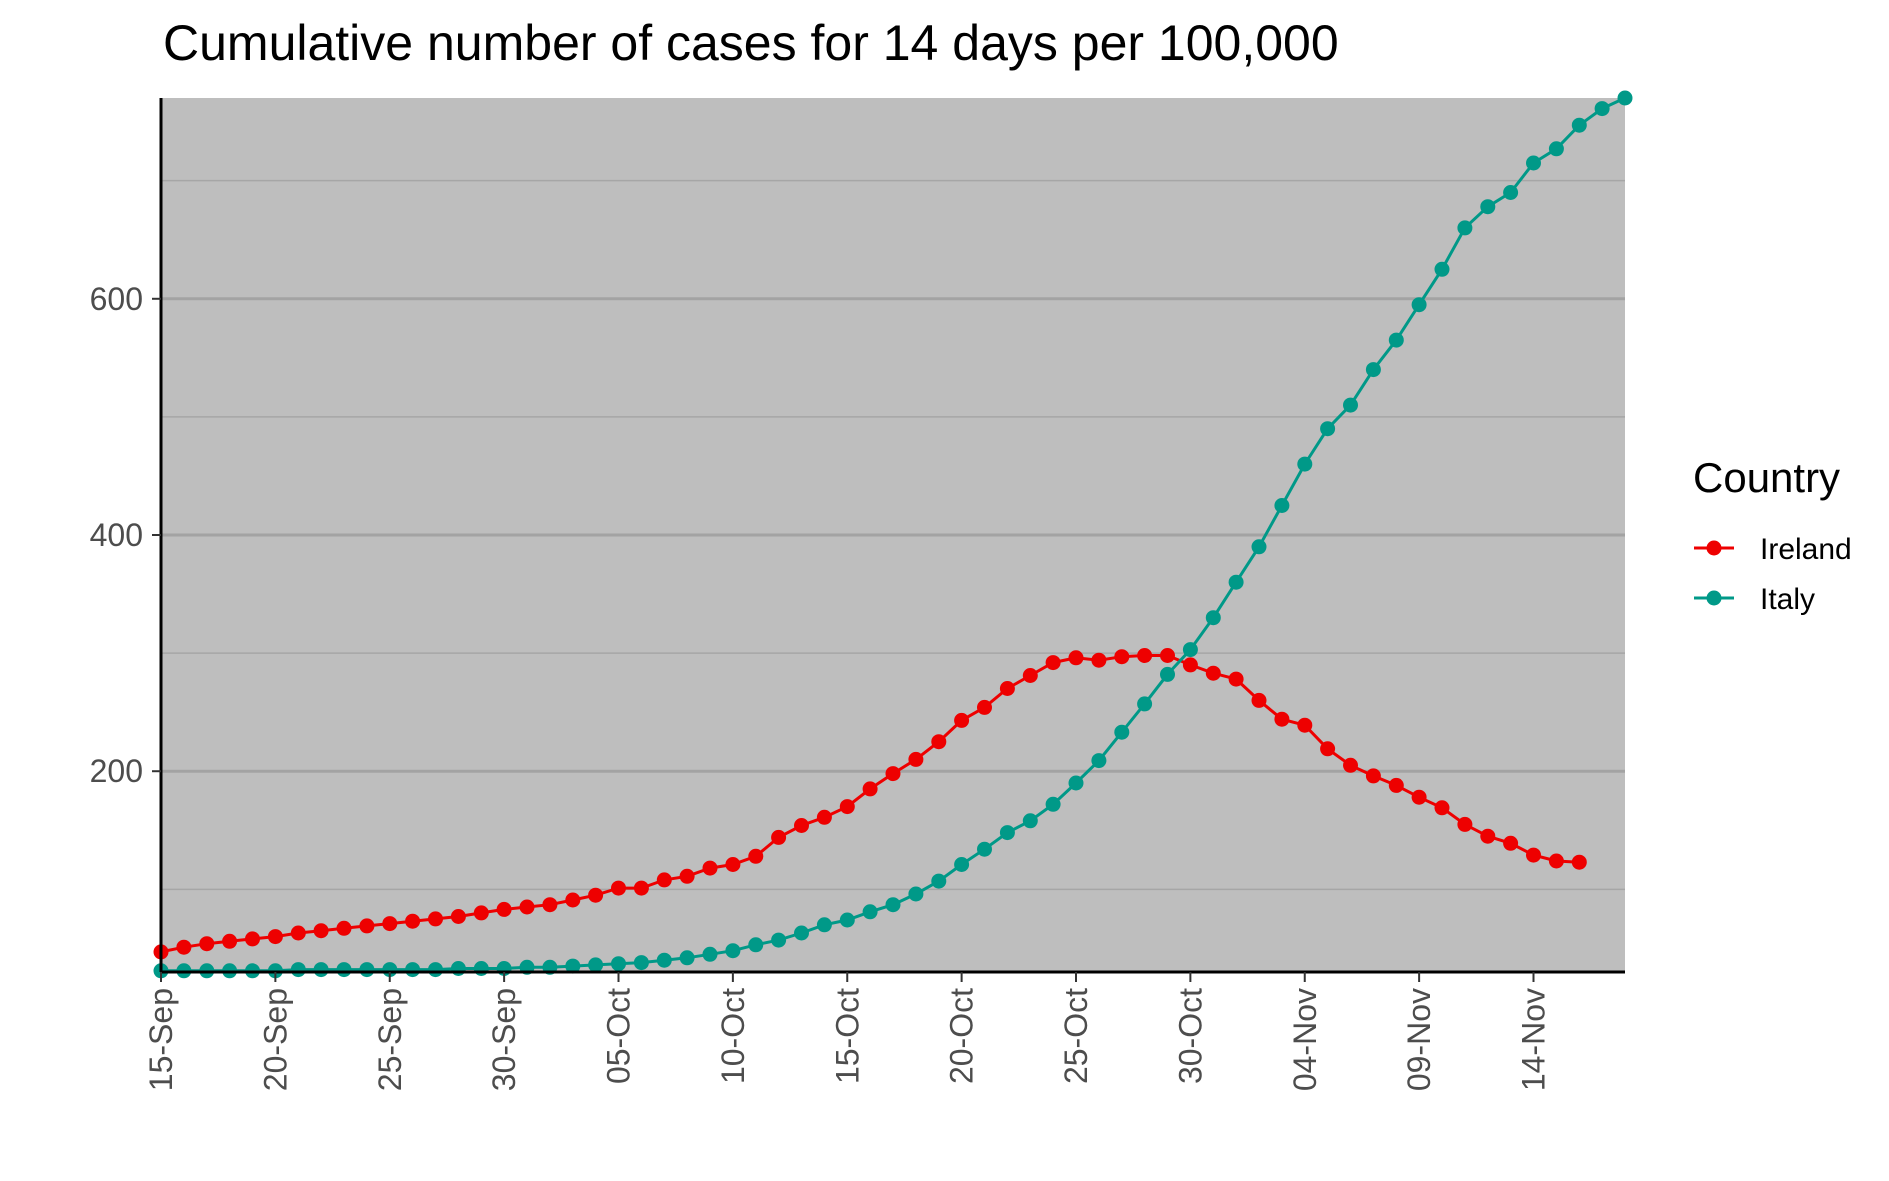  I want to click on x-tick-label: 14-Nov, so click(1534, 1039).